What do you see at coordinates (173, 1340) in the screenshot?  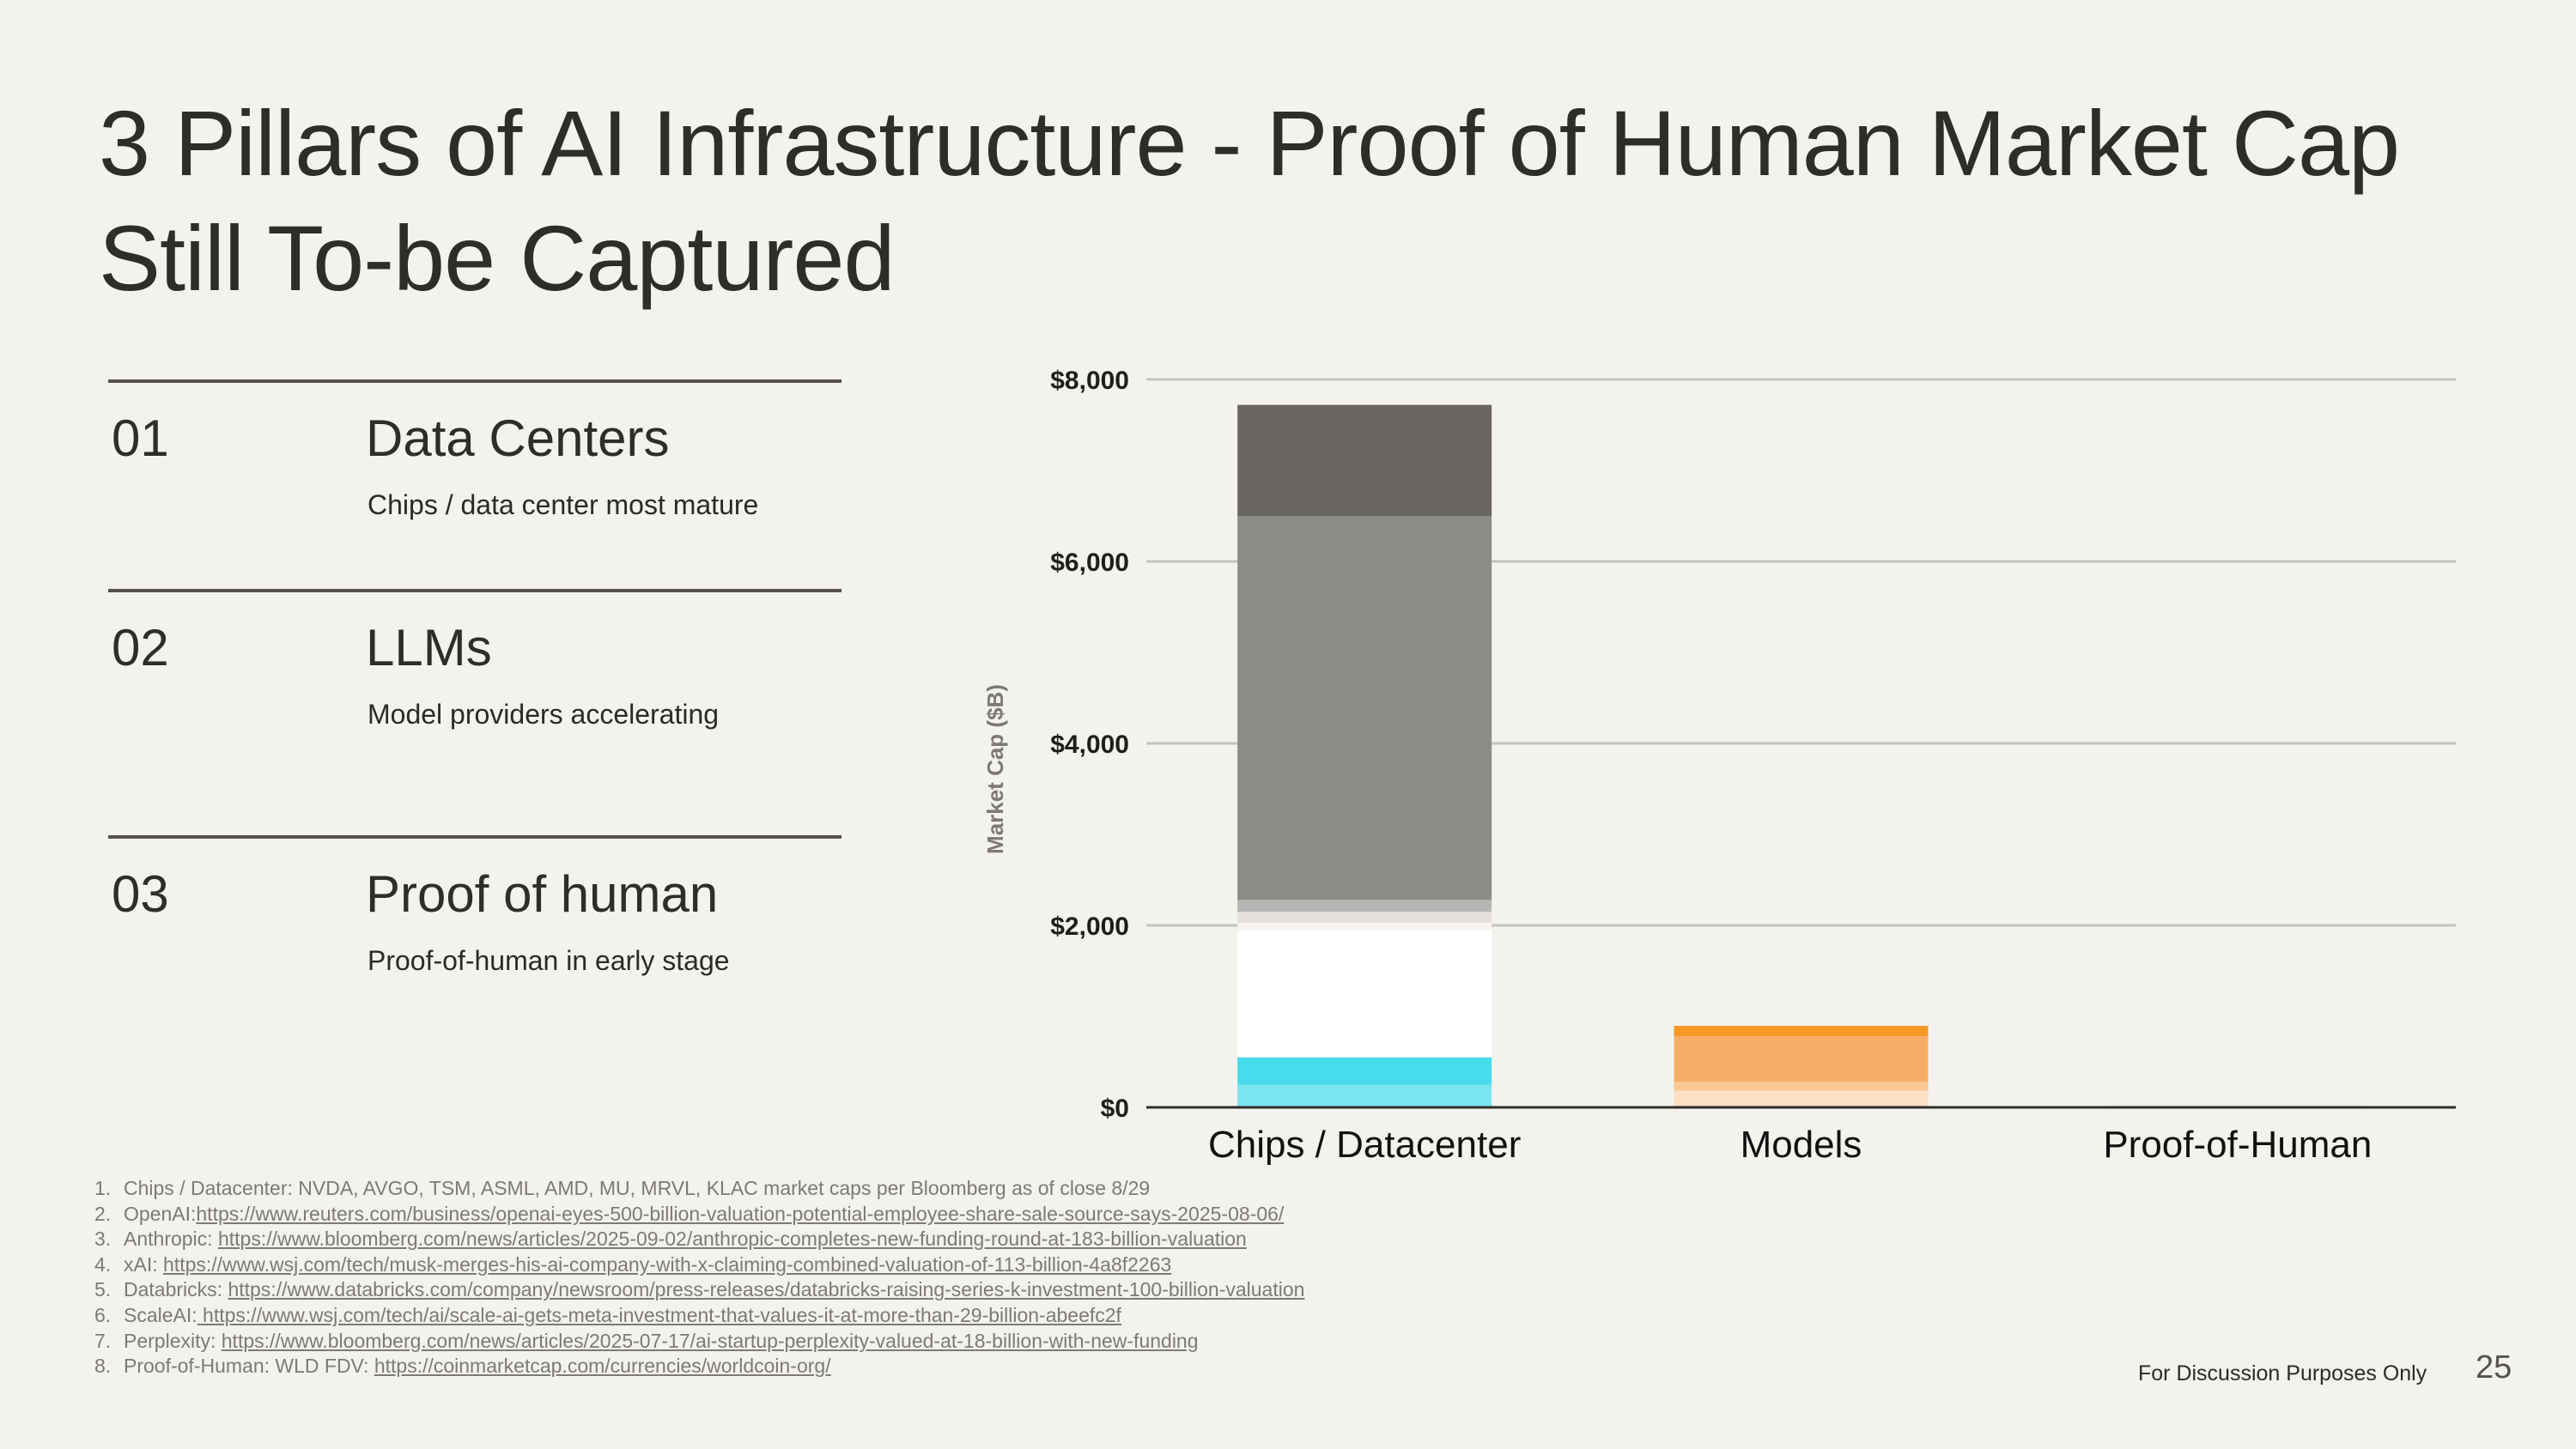 I see `footnote-text: Perplexity:` at bounding box center [173, 1340].